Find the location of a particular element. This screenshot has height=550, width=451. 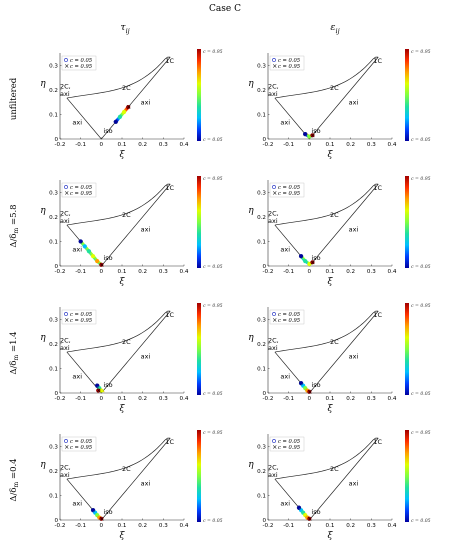

column-title-eps: εij is located at coordinates (334, 28).